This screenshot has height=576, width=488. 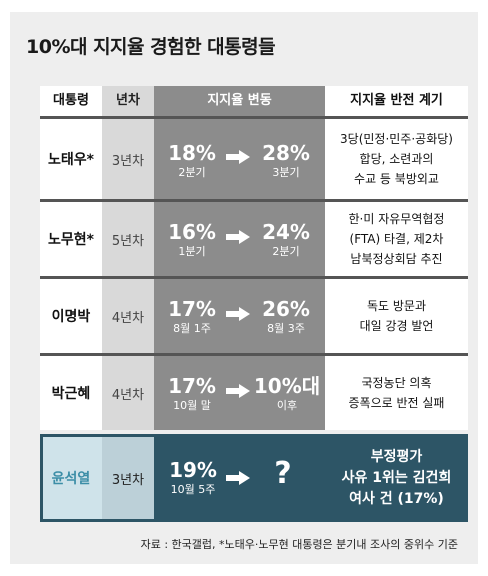 I want to click on reason-line: 부정평가, so click(x=396, y=456).